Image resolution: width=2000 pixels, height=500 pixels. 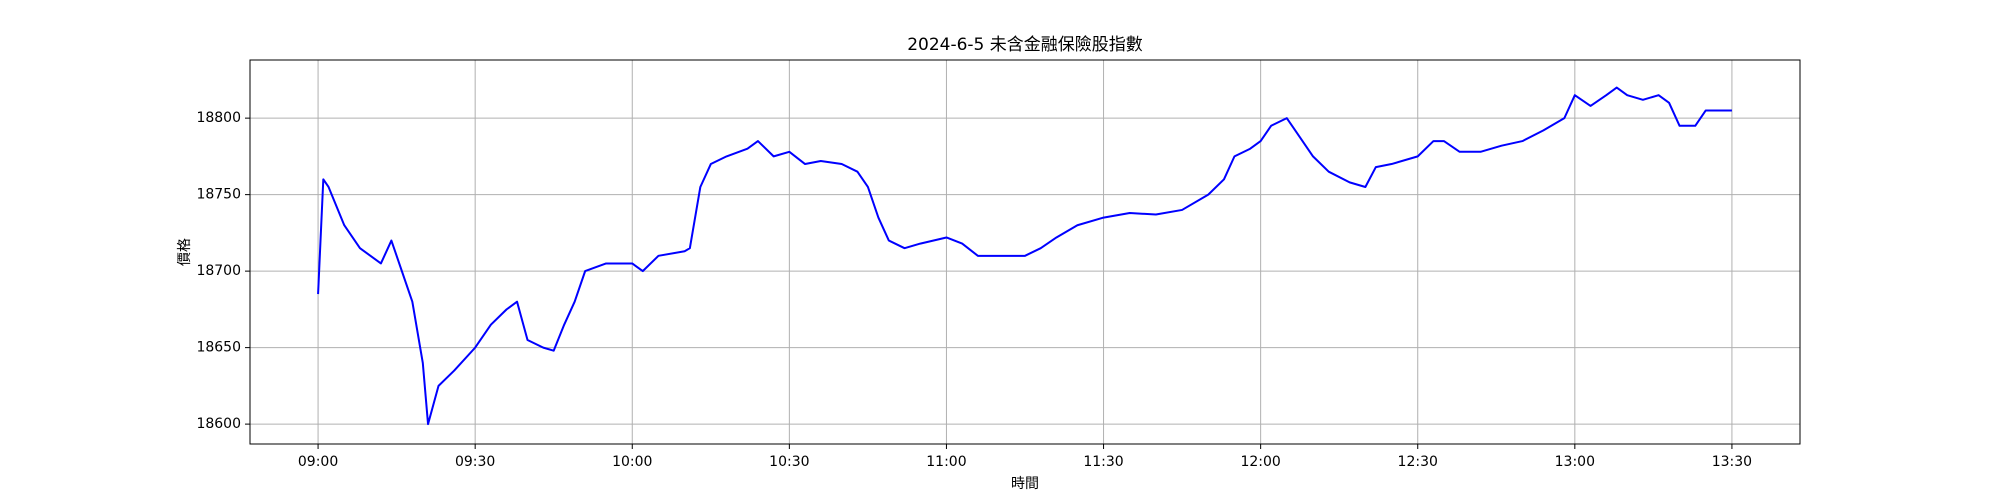 What do you see at coordinates (1103, 462) in the screenshot?
I see `x-tick-label: 11:30` at bounding box center [1103, 462].